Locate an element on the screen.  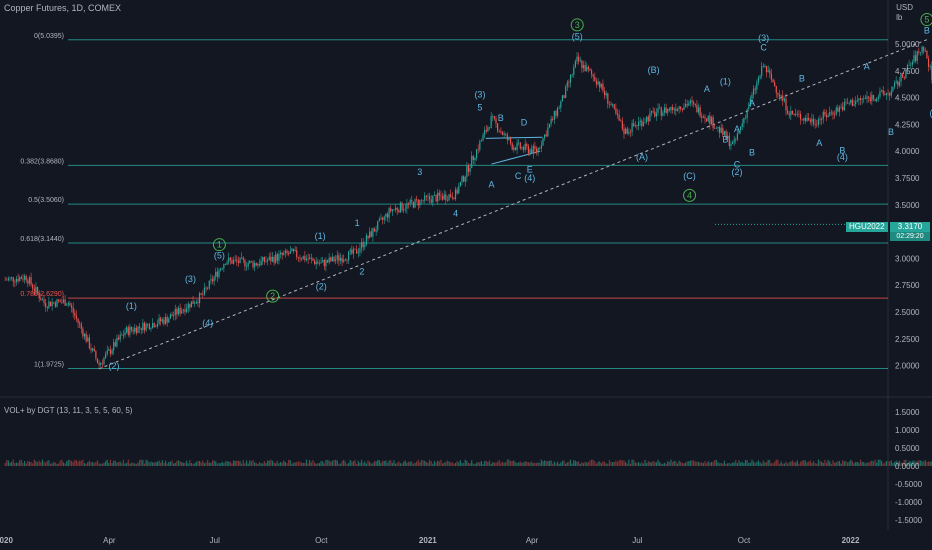
axis-currency: USD is located at coordinates (904, 7).